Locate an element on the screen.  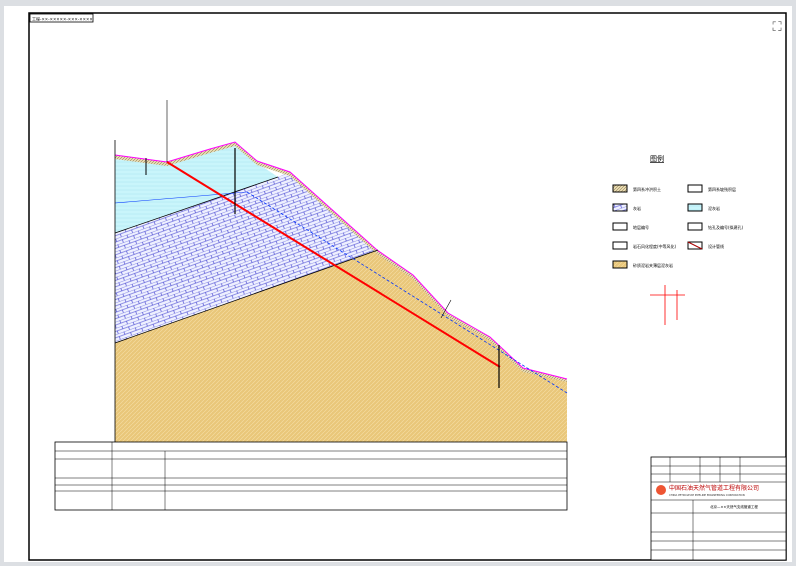
water-line-dashed is located at coordinates (407, 292).